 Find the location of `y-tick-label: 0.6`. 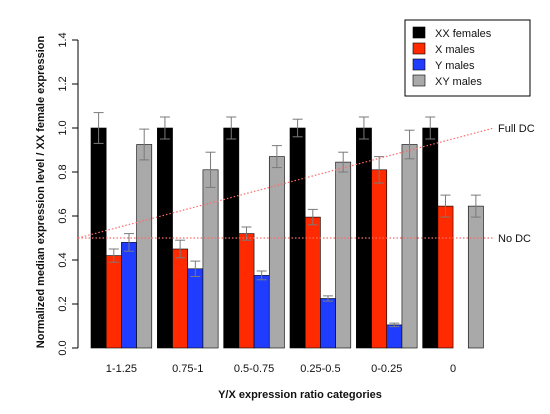

y-tick-label: 0.6 is located at coordinates (63, 215).